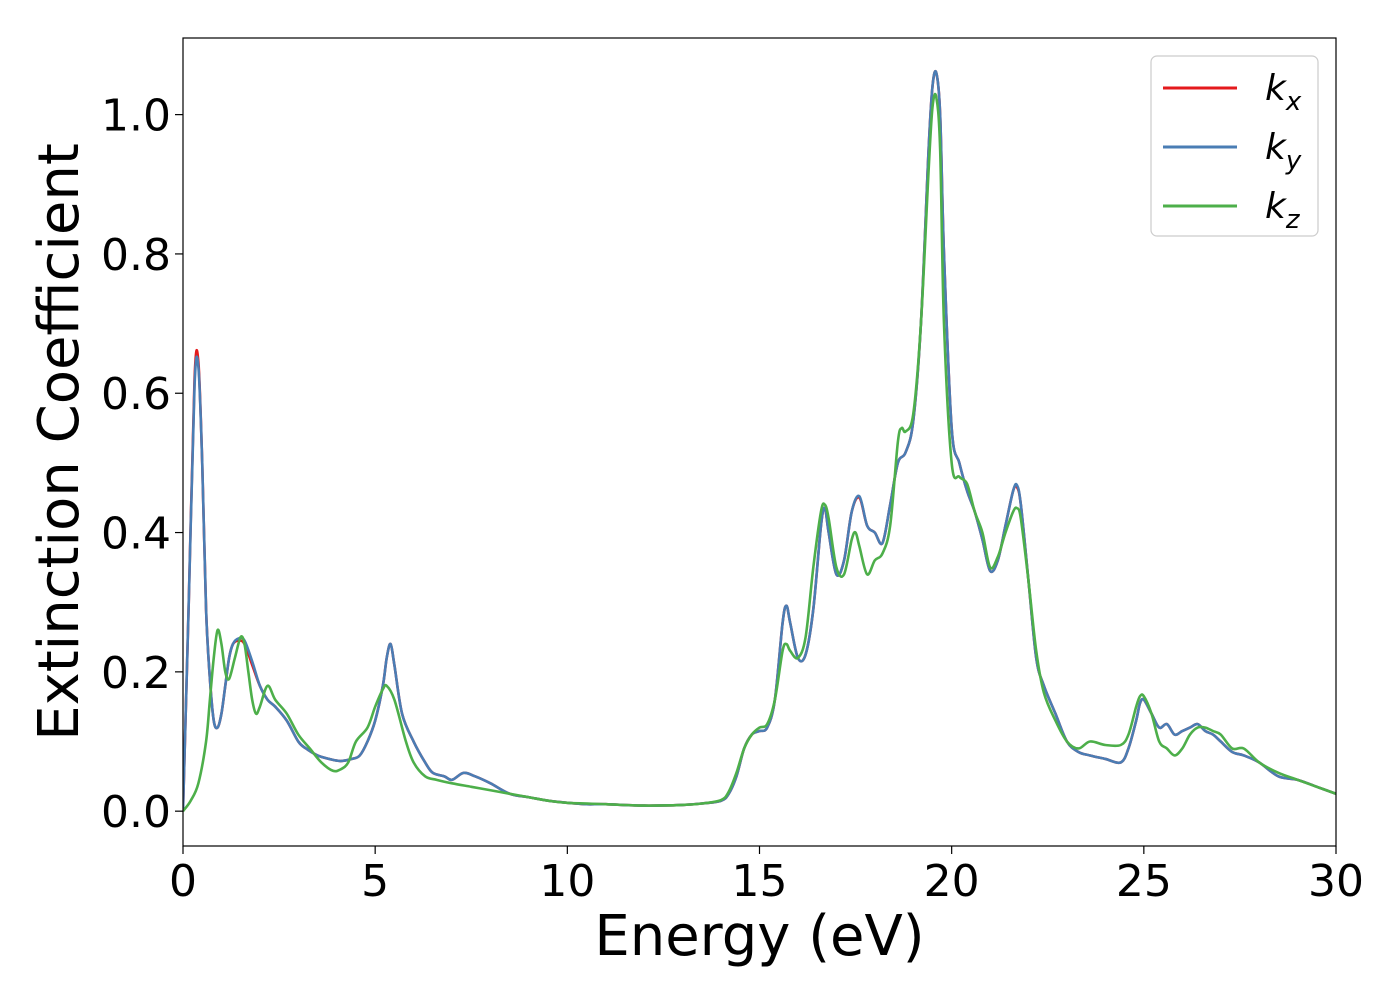 Image resolution: width=1400 pixels, height=1000 pixels. I want to click on y-tick-label: 0.0, so click(136, 812).